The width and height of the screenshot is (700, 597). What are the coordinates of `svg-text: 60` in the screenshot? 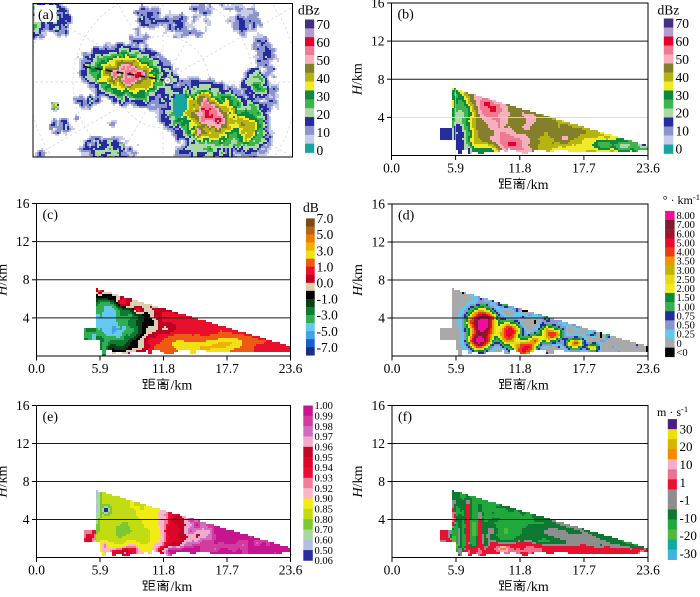 It's located at (683, 41).